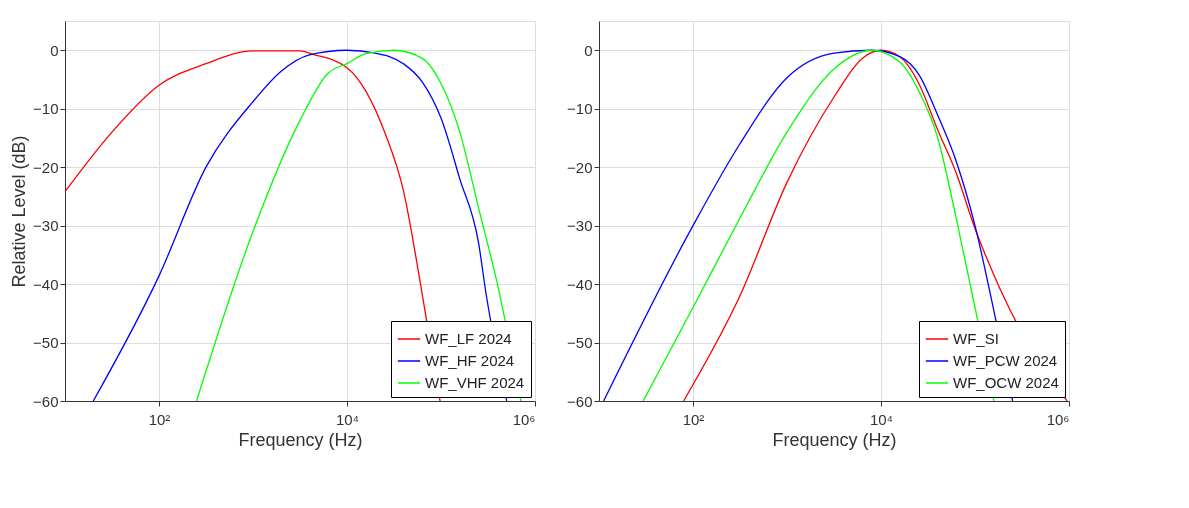  I want to click on legend-label: WF_OCW 2024, so click(1006, 382).